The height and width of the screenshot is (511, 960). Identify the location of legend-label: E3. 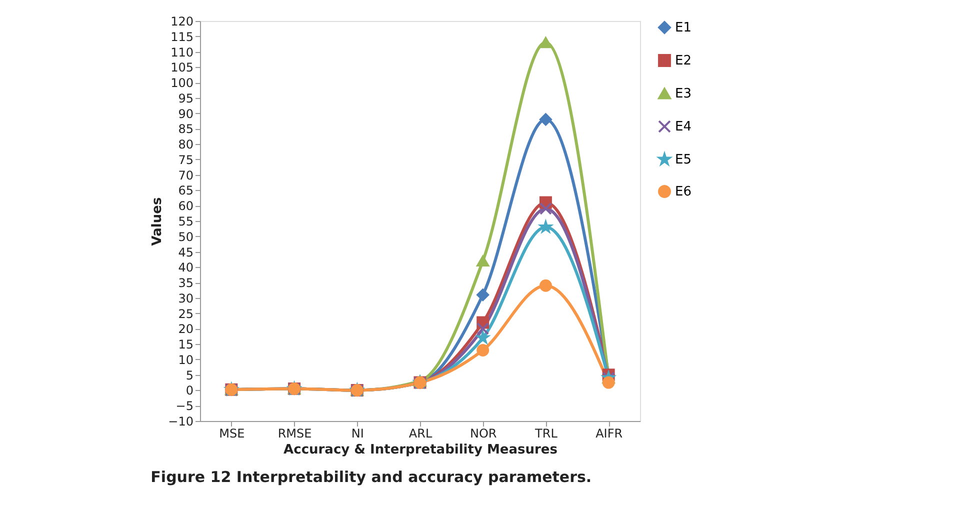
(683, 94).